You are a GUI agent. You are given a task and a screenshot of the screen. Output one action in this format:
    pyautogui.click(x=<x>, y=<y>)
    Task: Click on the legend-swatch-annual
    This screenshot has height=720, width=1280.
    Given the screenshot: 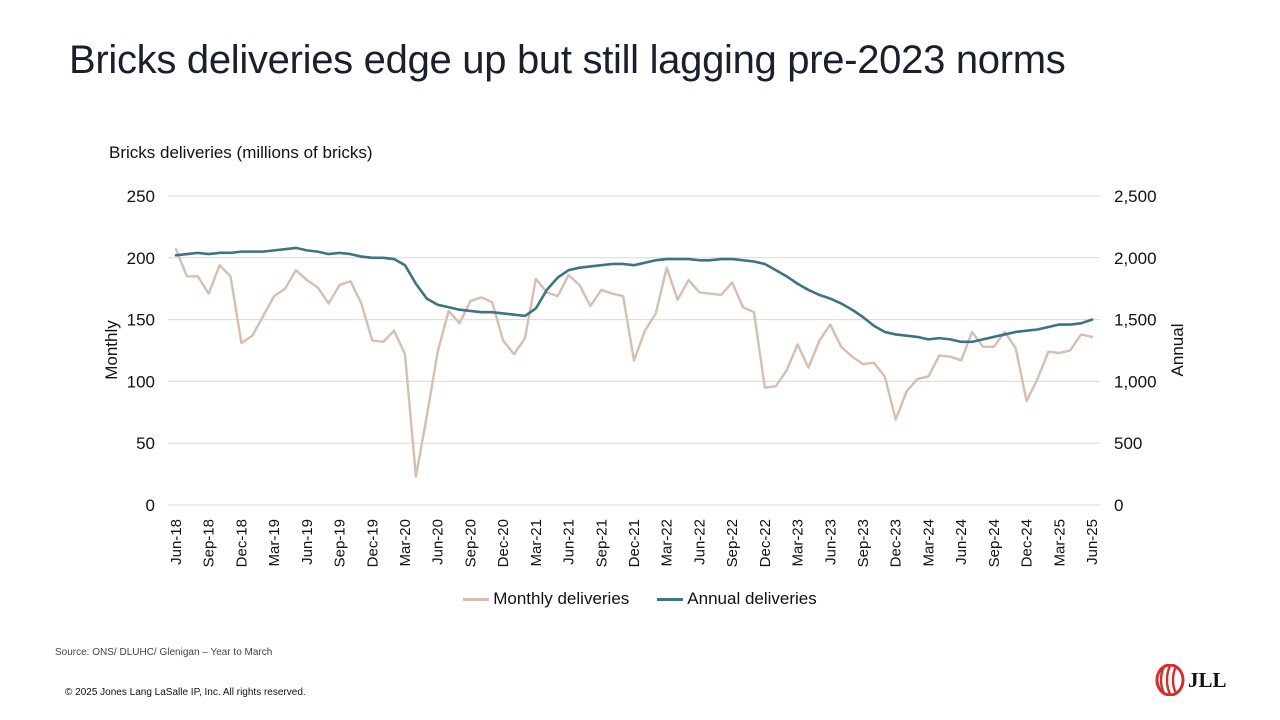 What is the action you would take?
    pyautogui.click(x=670, y=599)
    